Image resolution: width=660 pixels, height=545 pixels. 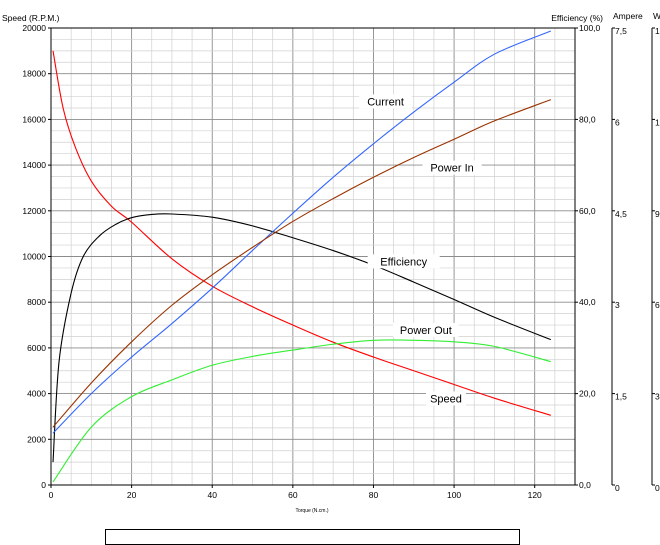 What do you see at coordinates (34, 257) in the screenshot?
I see `speed-tick-label: 10000` at bounding box center [34, 257].